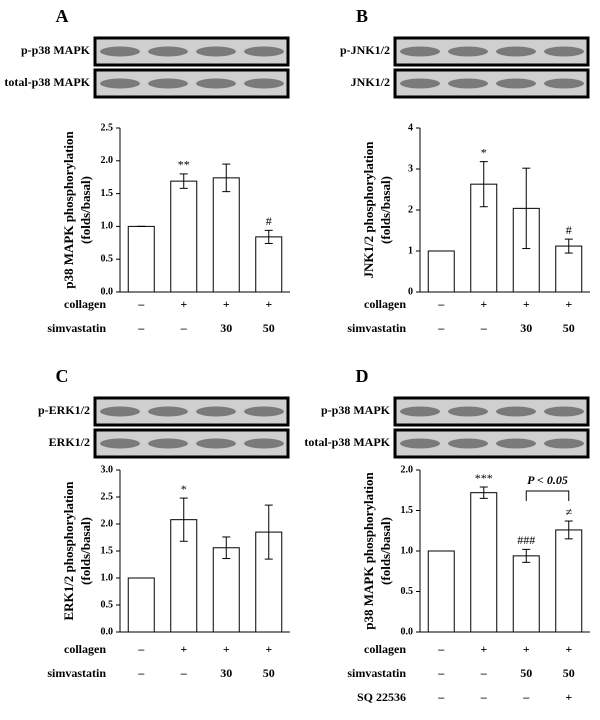 This screenshot has height=720, width=600. What do you see at coordinates (410, 291) in the screenshot?
I see `y-tick-label: 0` at bounding box center [410, 291].